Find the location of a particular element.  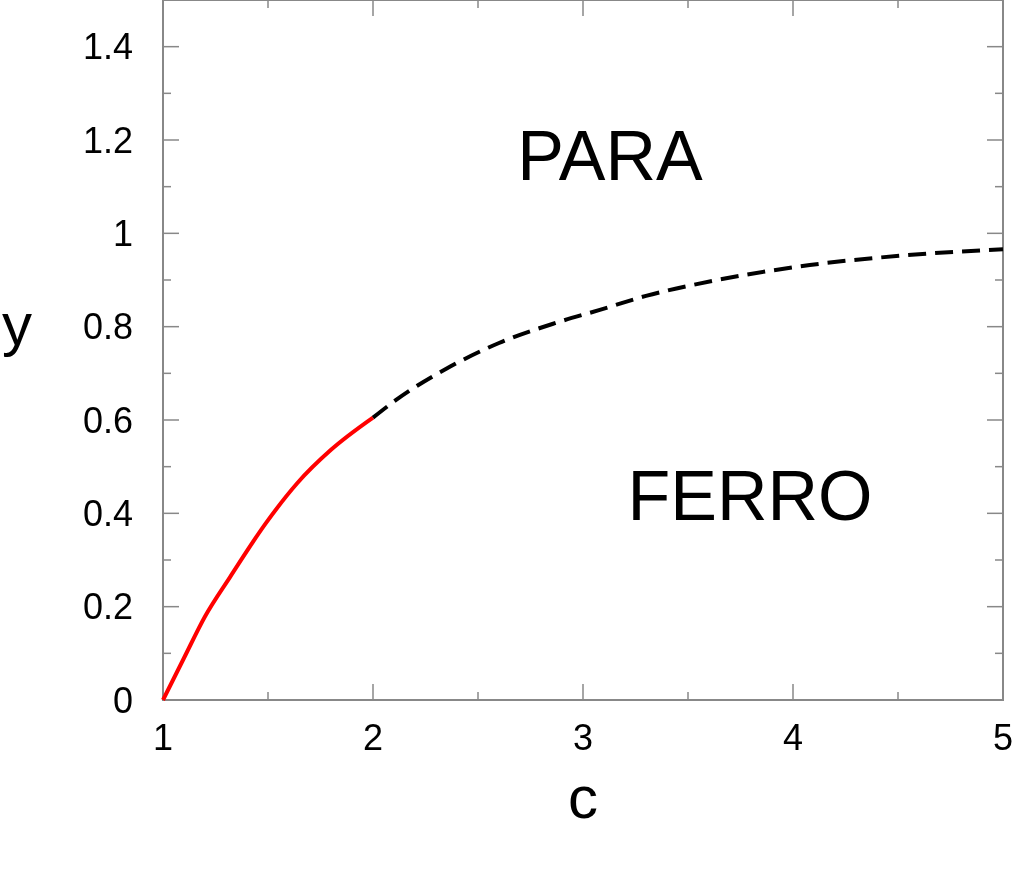

y-tick-label: 0.2 is located at coordinates (107, 607).